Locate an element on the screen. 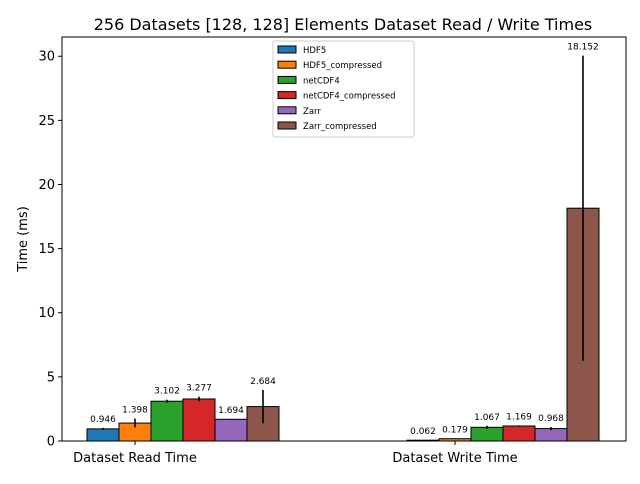 The image size is (640, 484). legend-swatch-netcdf4-compressed is located at coordinates (287, 95).